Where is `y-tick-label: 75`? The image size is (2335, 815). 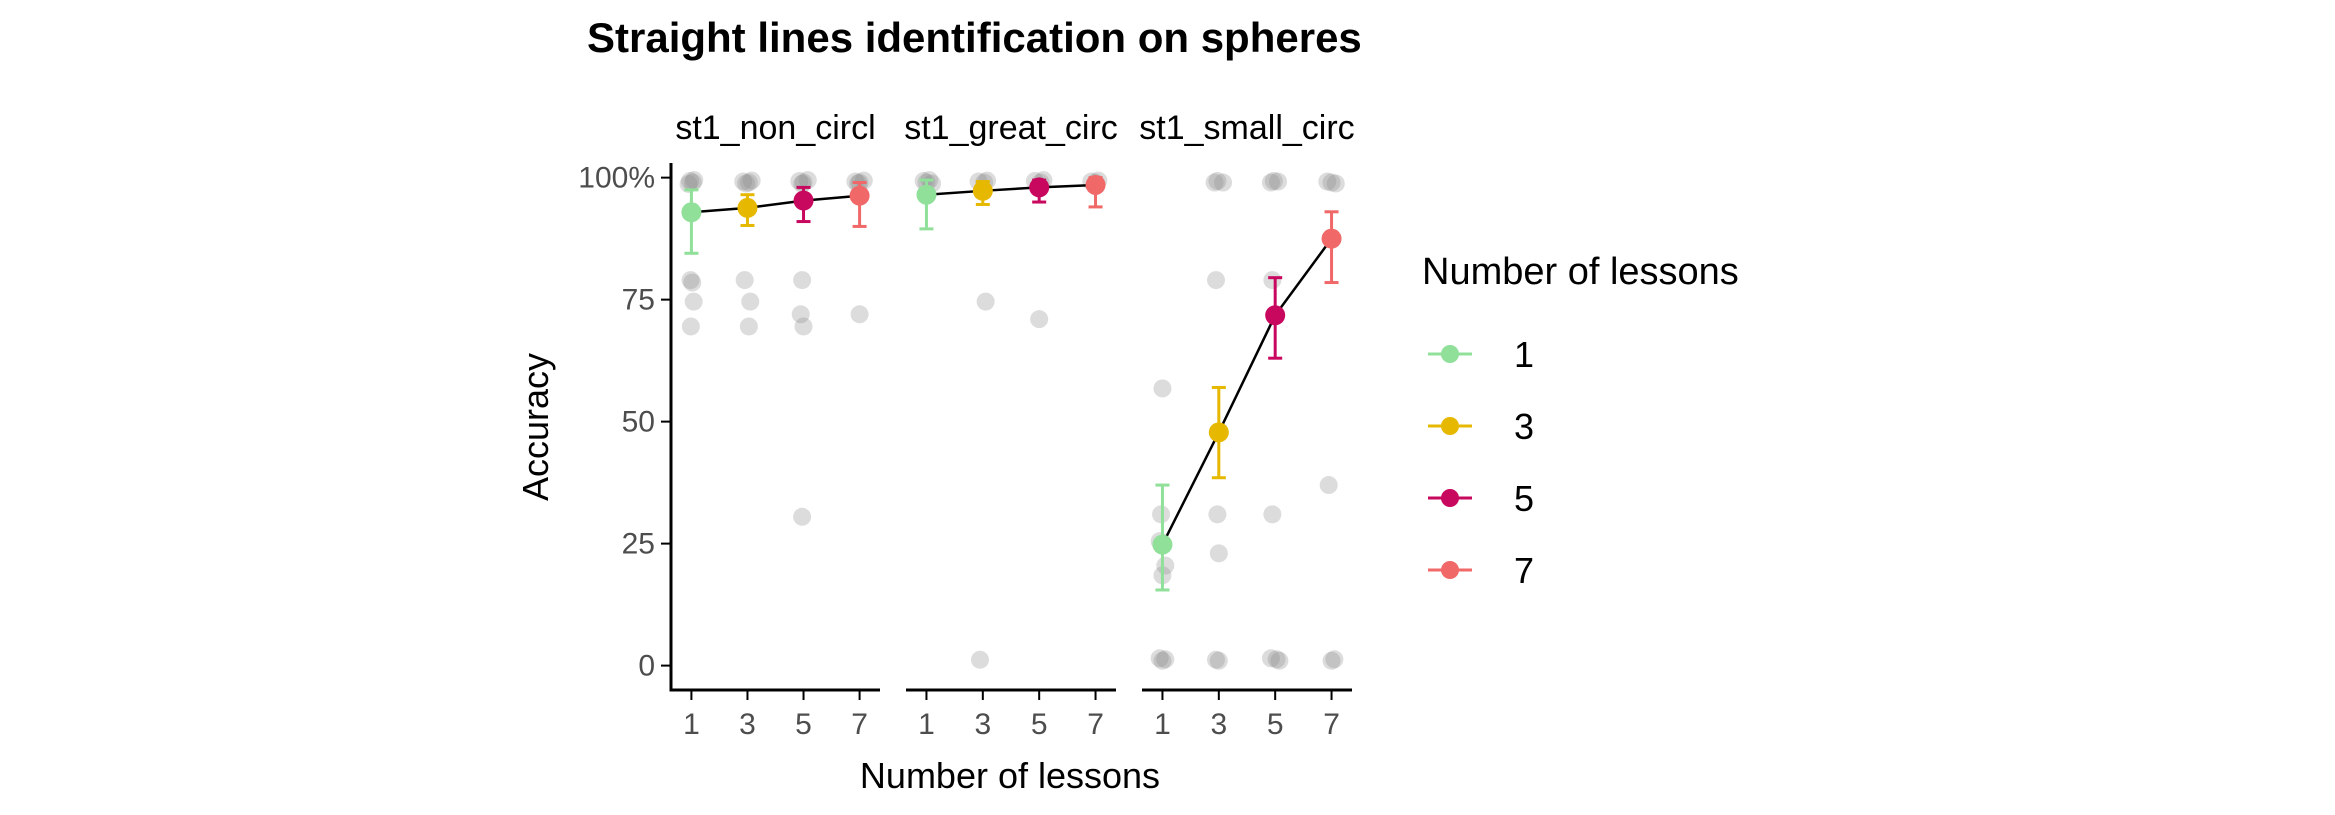 y-tick-label: 75 is located at coordinates (638, 300).